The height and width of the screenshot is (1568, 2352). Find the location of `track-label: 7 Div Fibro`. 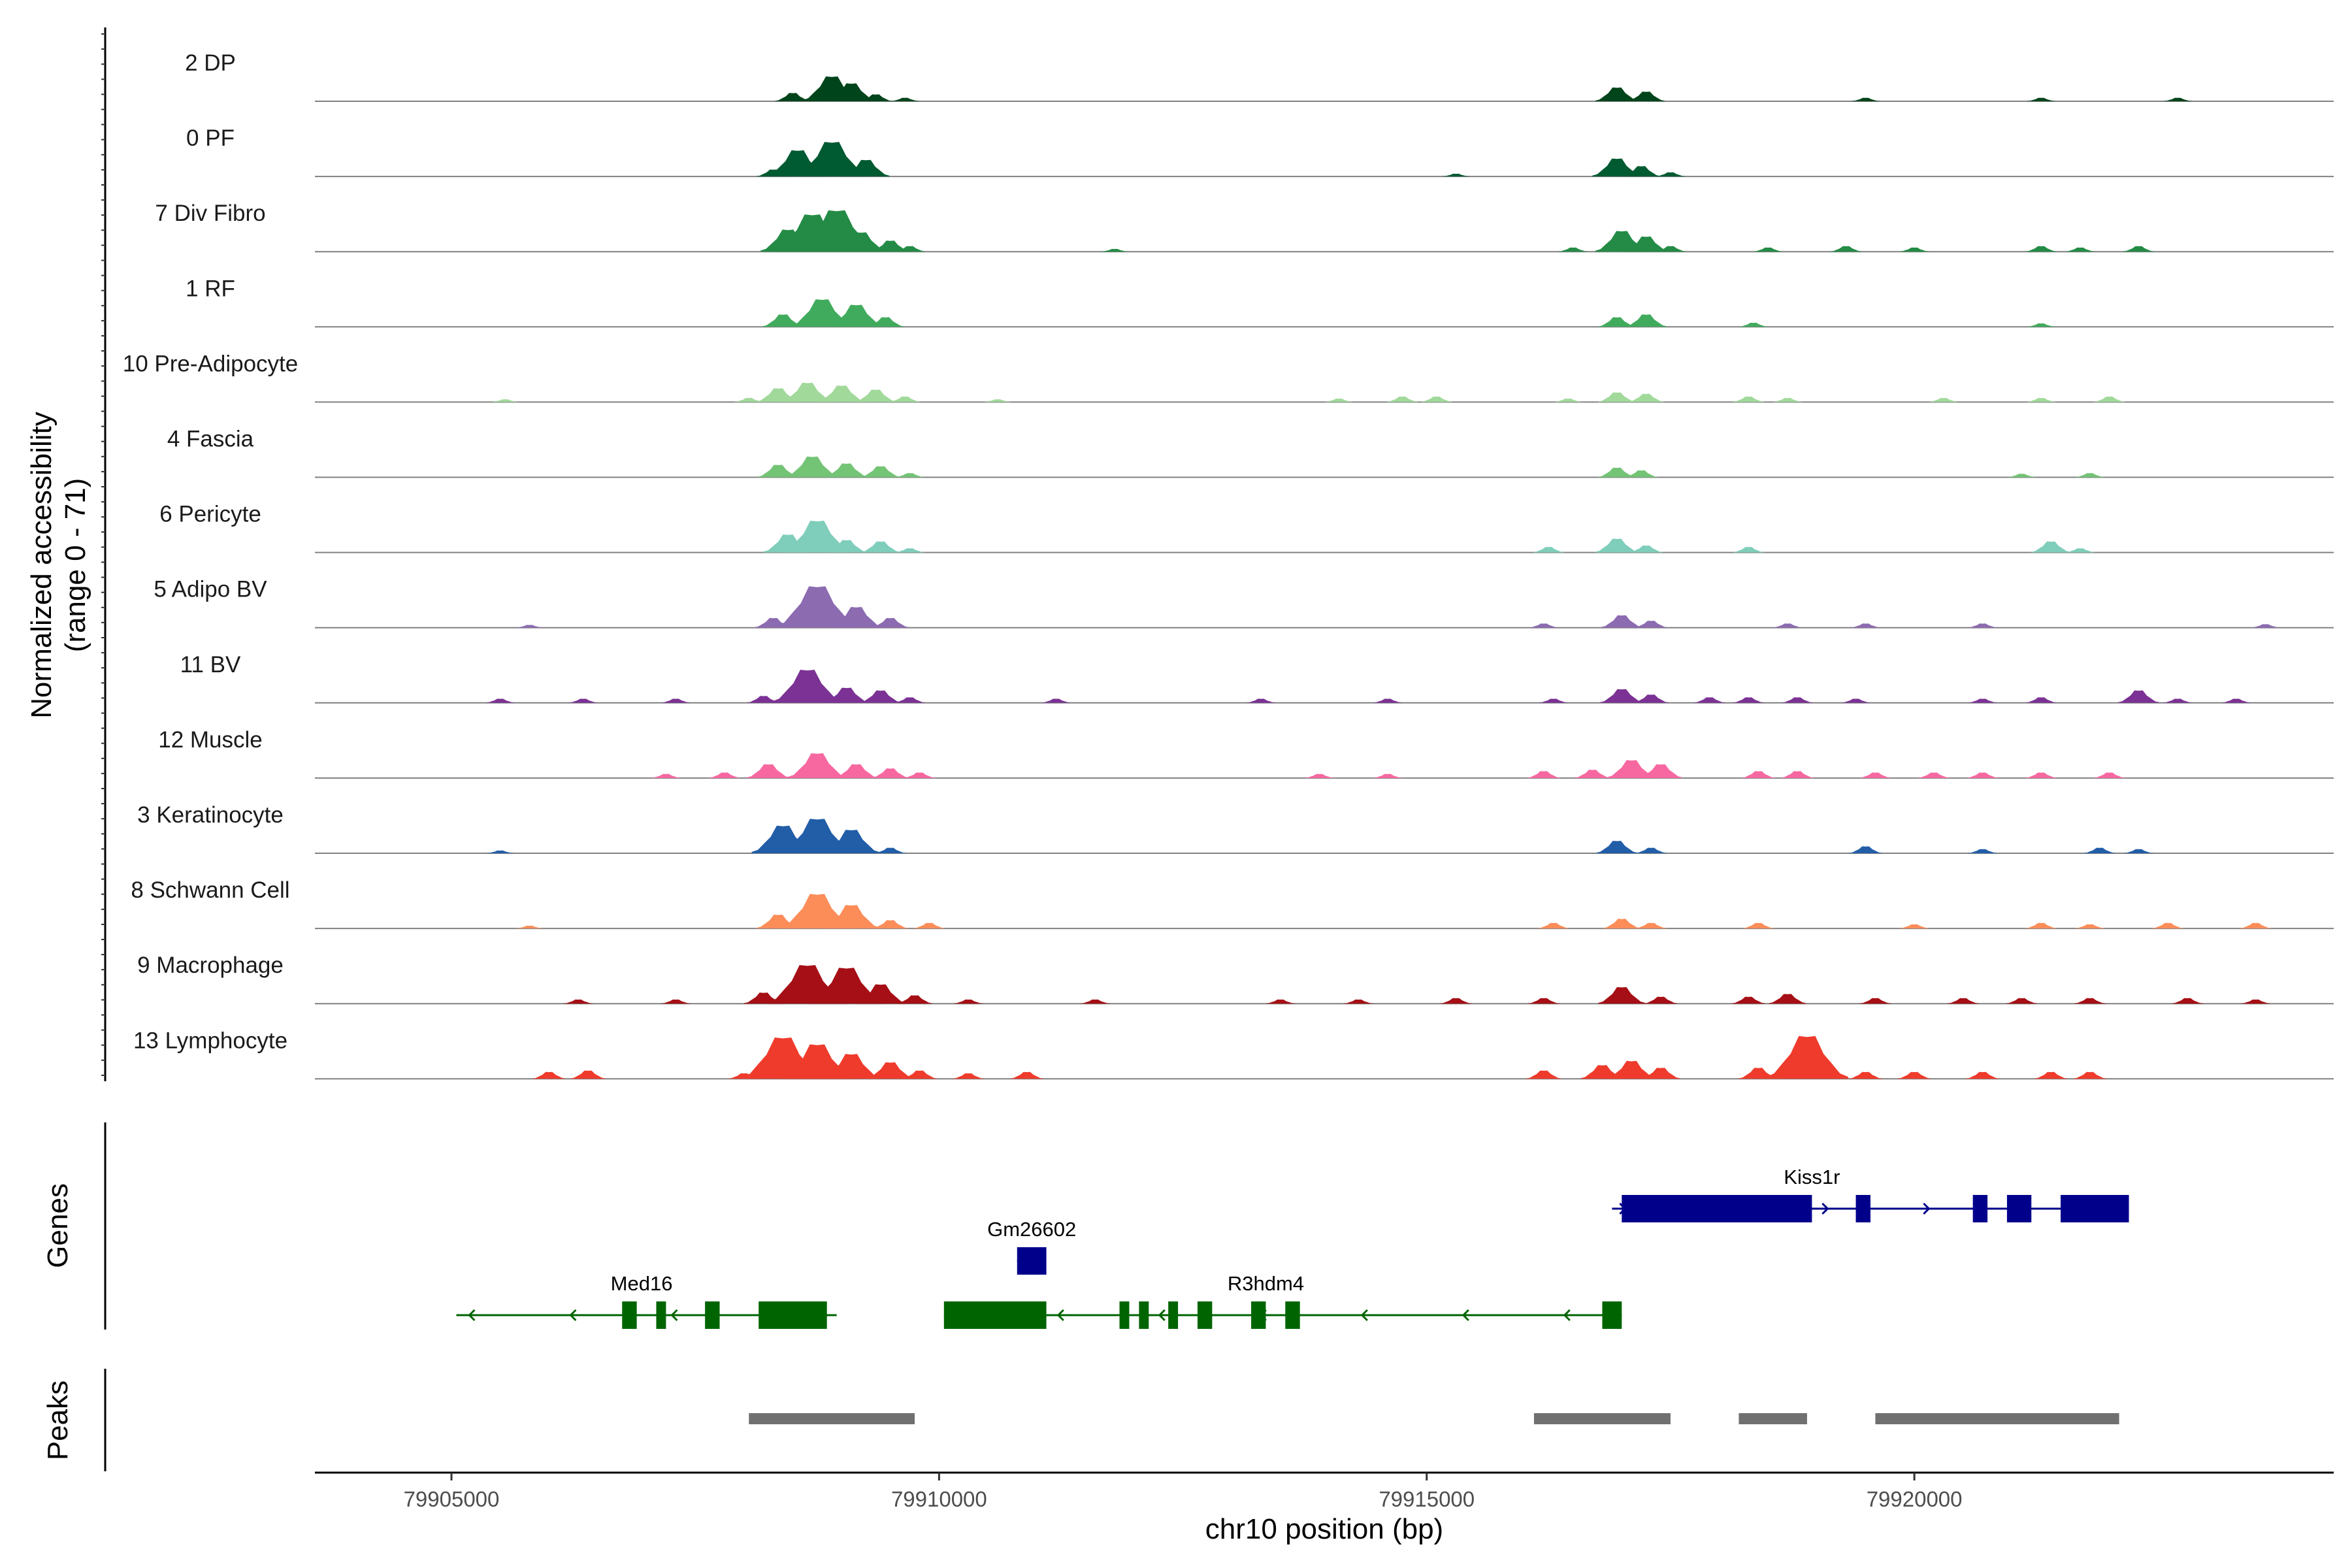

track-label: 7 Div Fibro is located at coordinates (210, 213).